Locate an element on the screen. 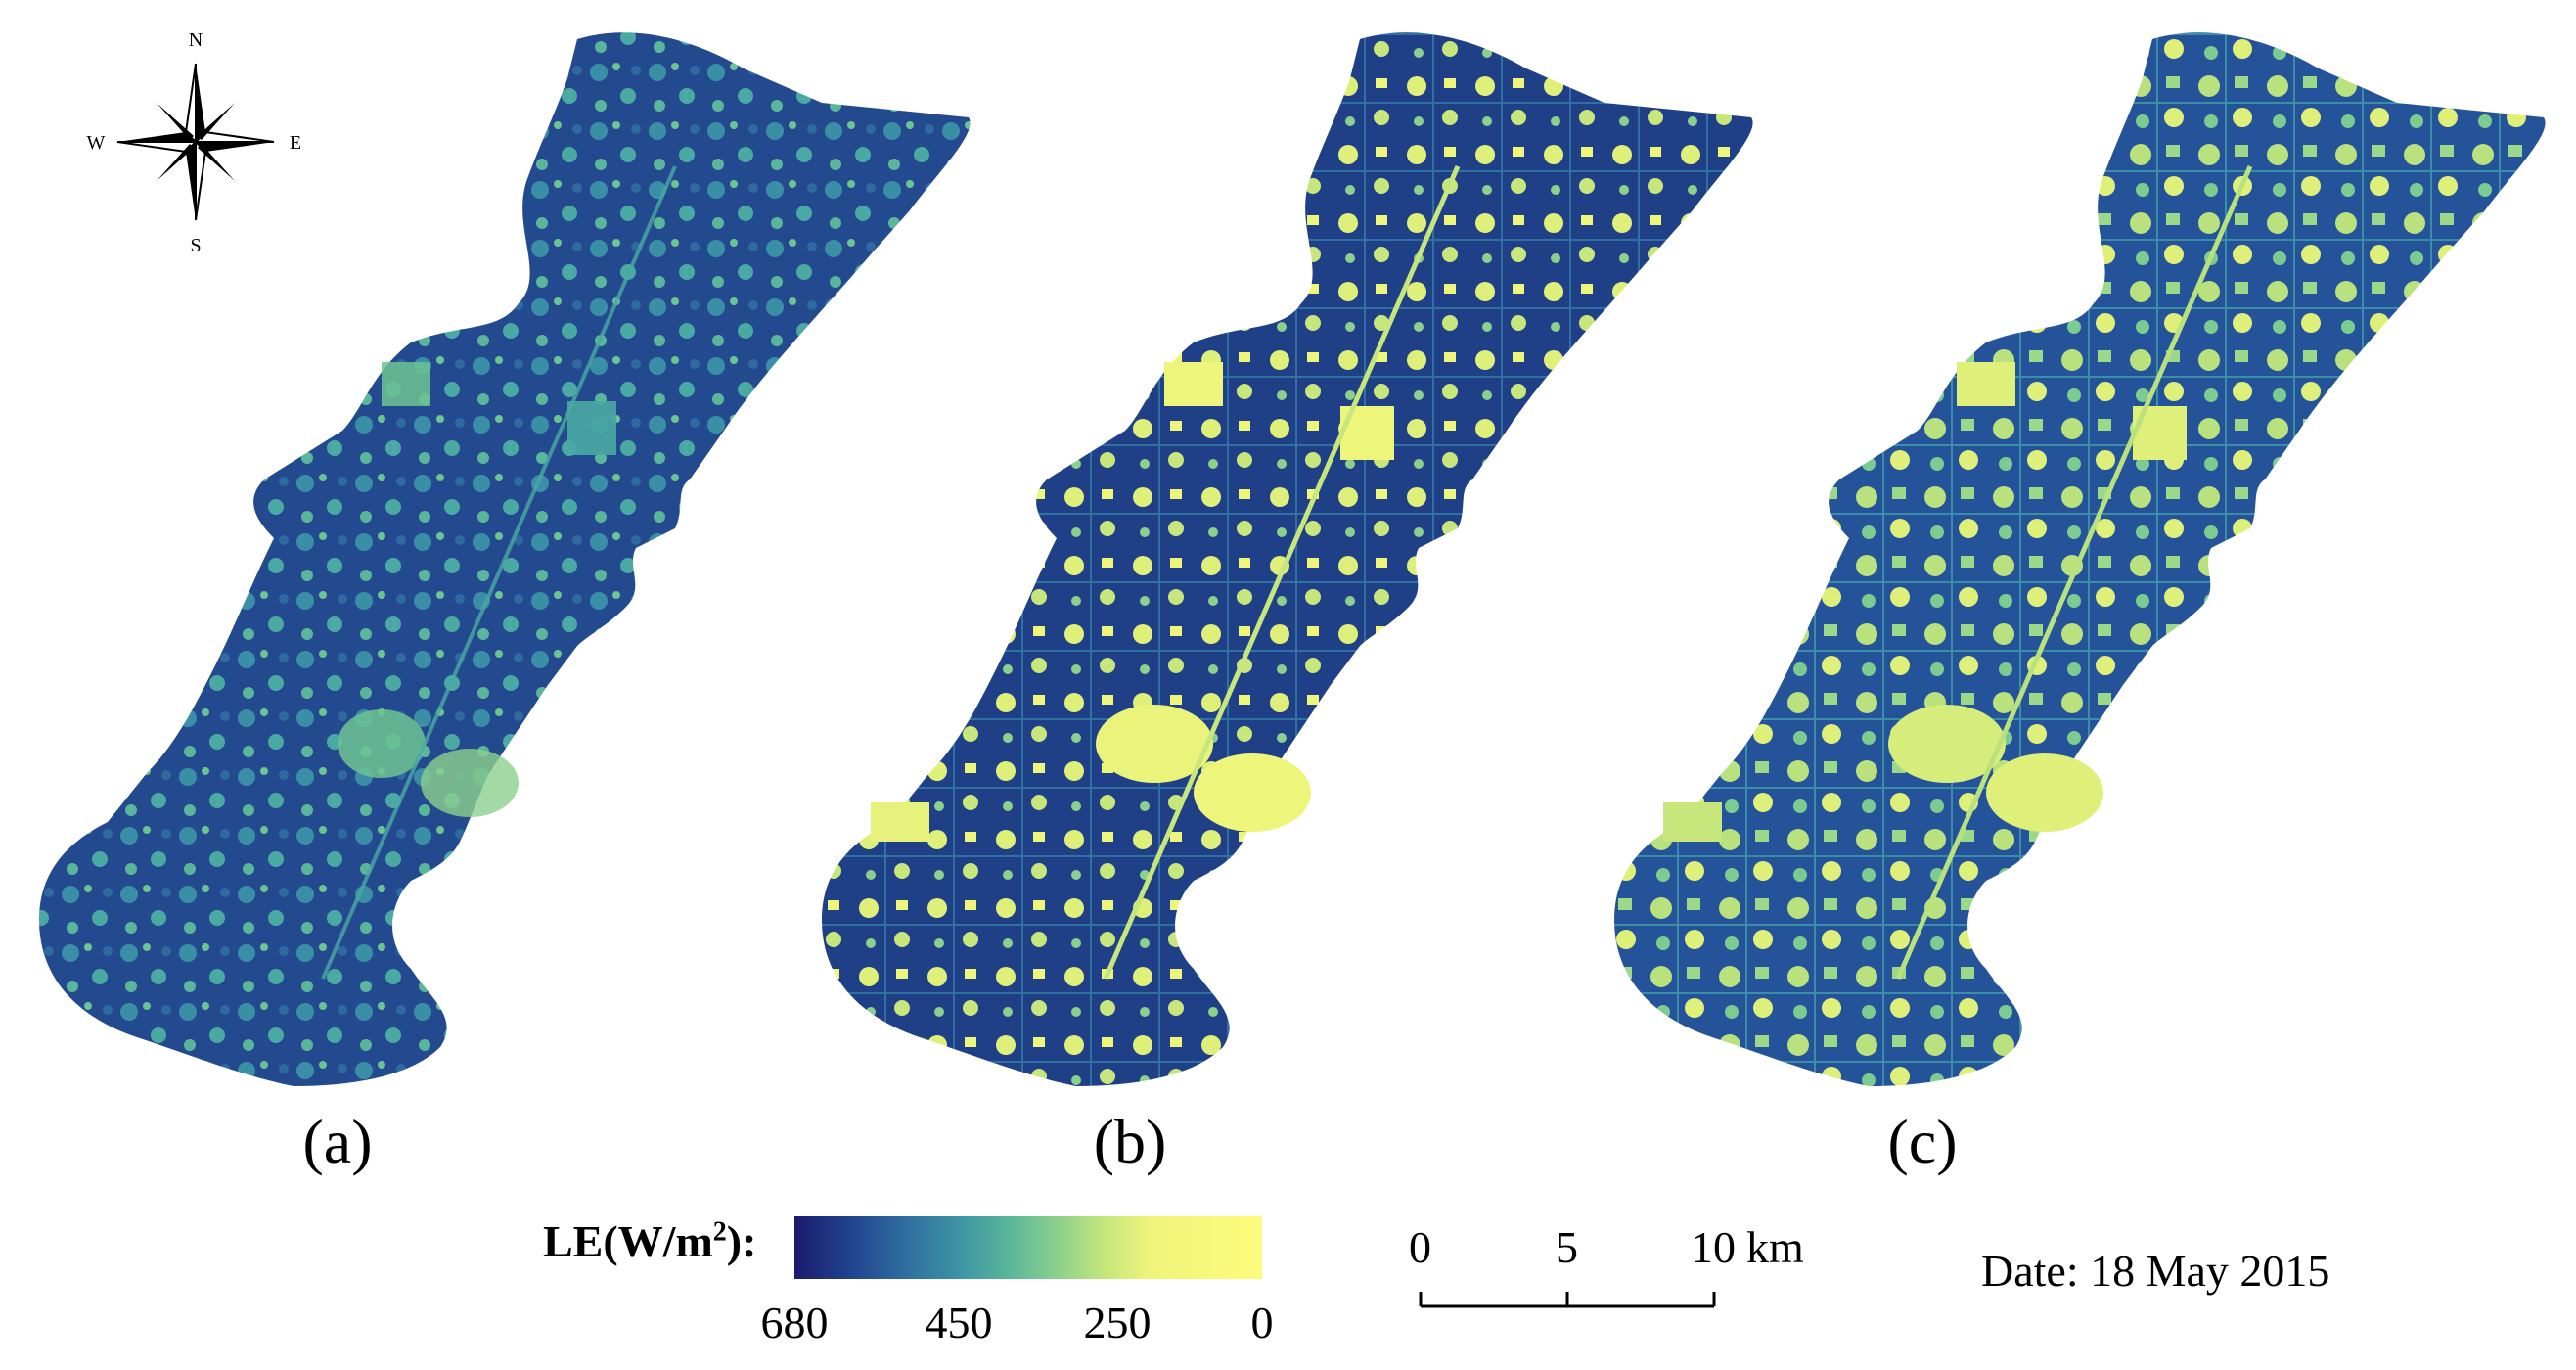  scale-unit: km is located at coordinates (1775, 1247).